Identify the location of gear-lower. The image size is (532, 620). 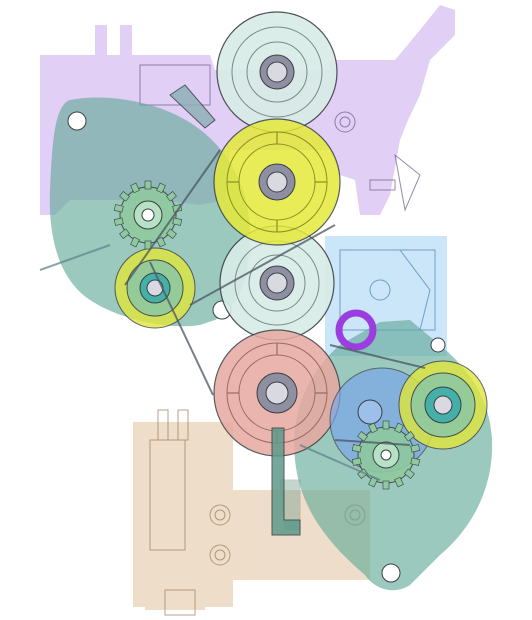
(386, 455).